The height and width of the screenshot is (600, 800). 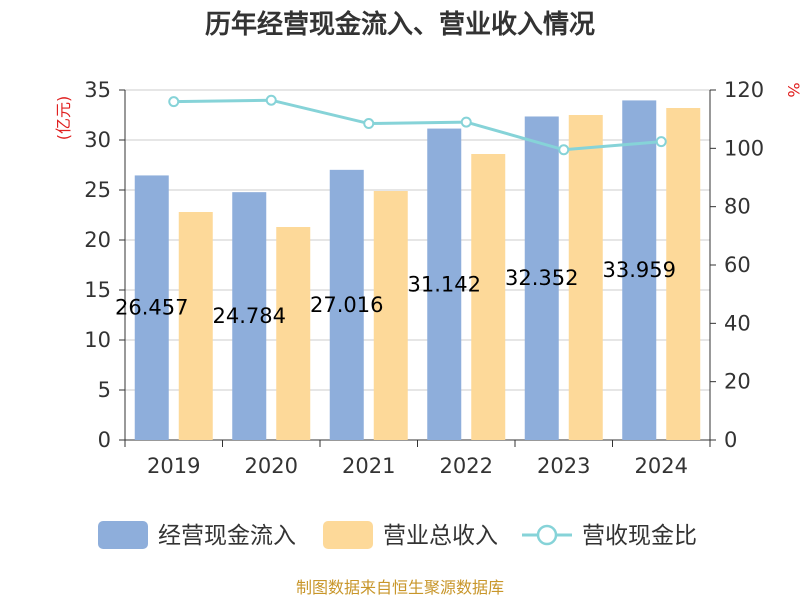 What do you see at coordinates (744, 90) in the screenshot?
I see `right-axis-tick-label: 120` at bounding box center [744, 90].